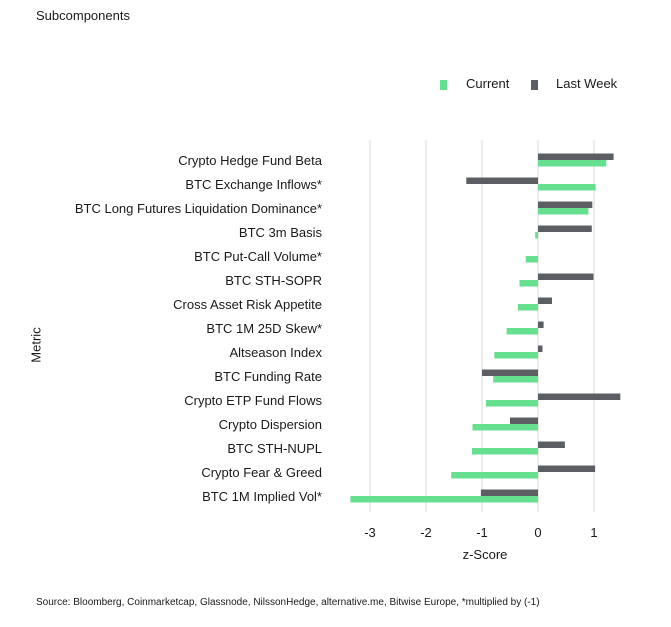 Image resolution: width=671 pixels, height=627 pixels. What do you see at coordinates (262, 496) in the screenshot?
I see `category-label: BTC 1M Implied Vol*` at bounding box center [262, 496].